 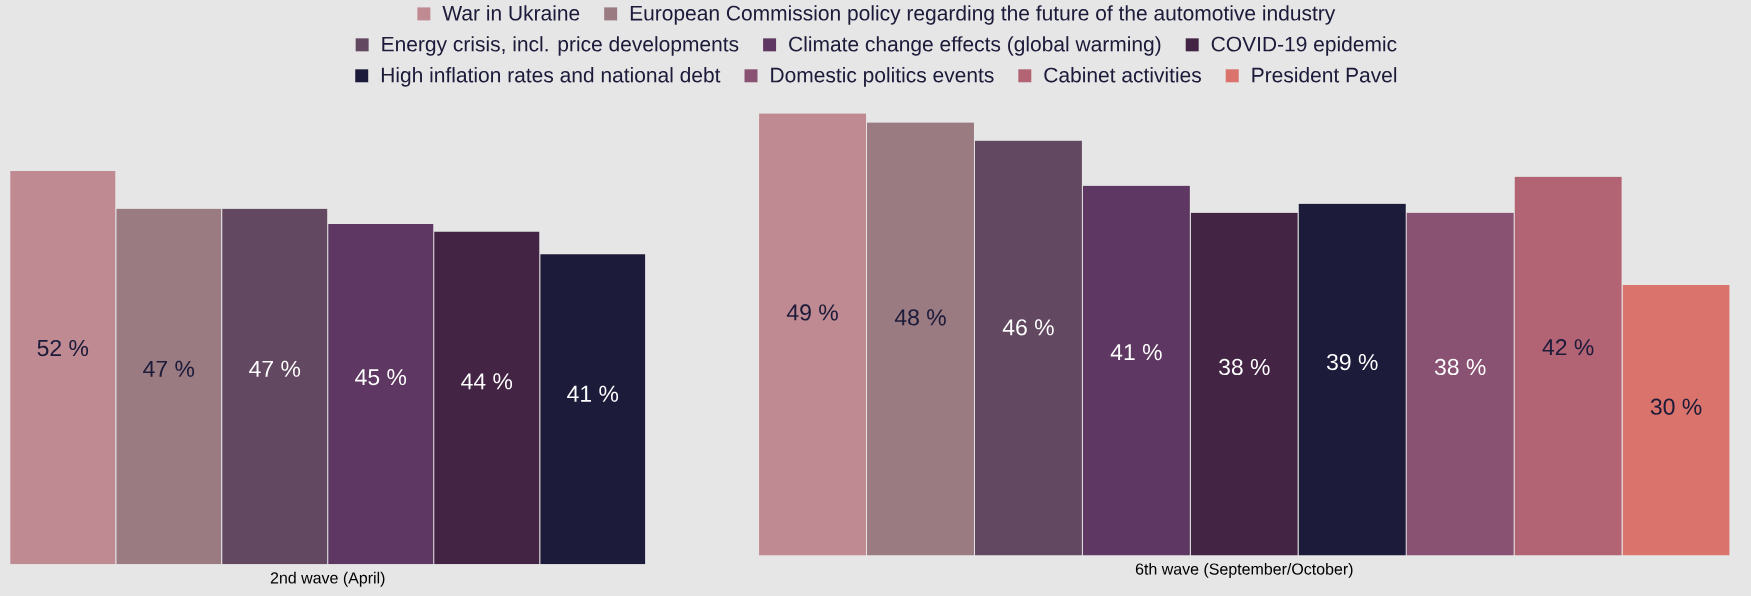 What do you see at coordinates (920, 317) in the screenshot?
I see `data-label: 48 %` at bounding box center [920, 317].